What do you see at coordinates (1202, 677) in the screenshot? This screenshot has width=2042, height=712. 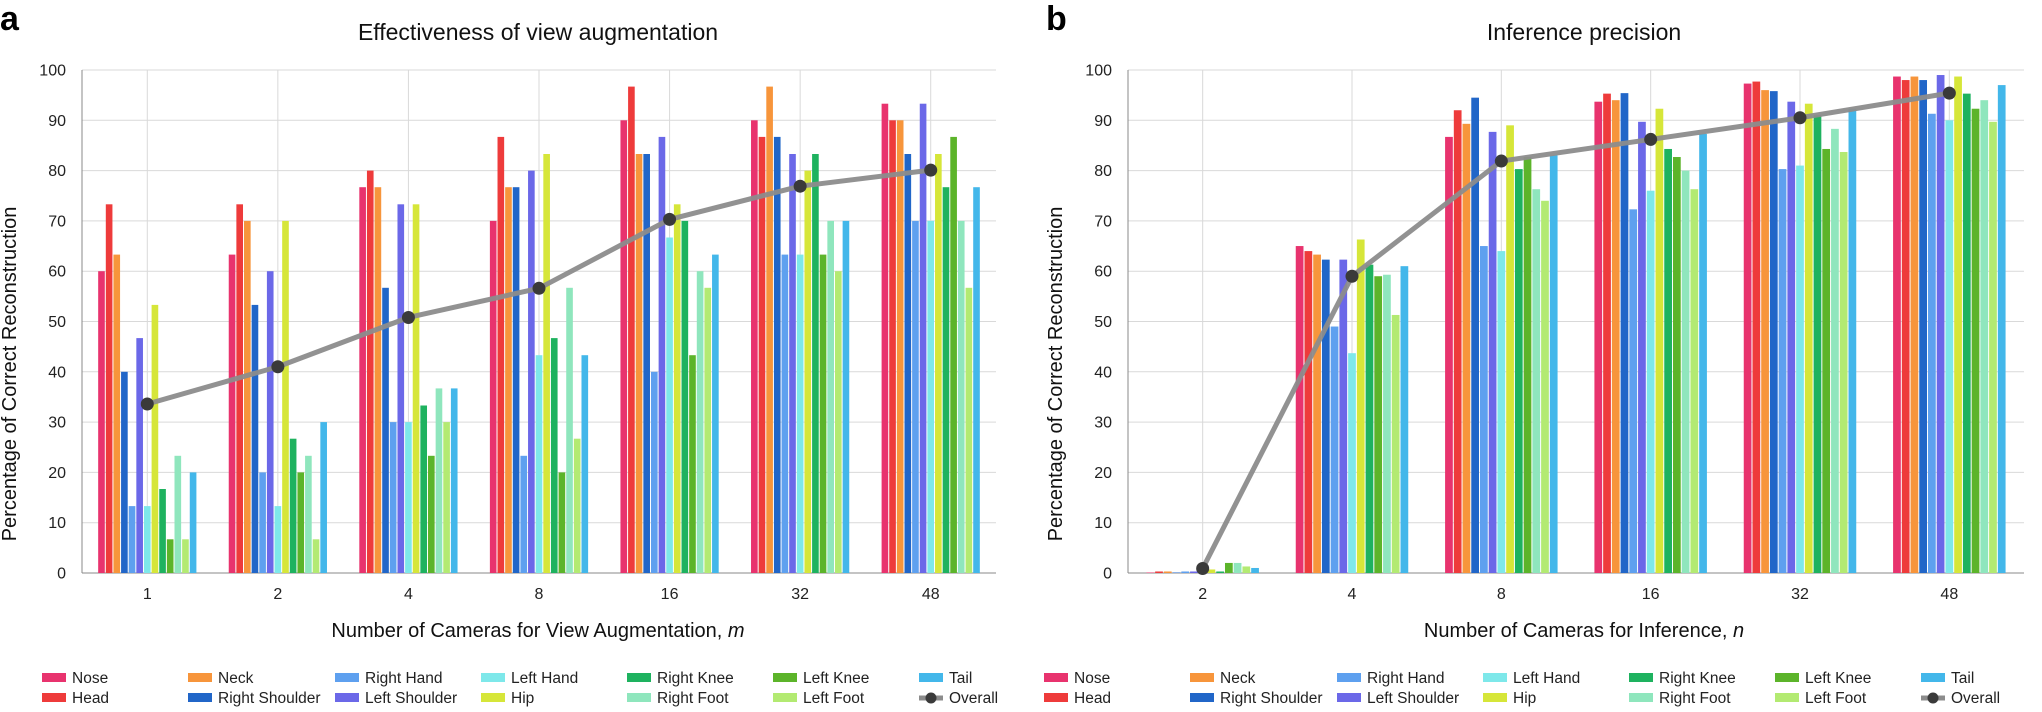 I see `panel-b-legend-swatch-neck` at bounding box center [1202, 677].